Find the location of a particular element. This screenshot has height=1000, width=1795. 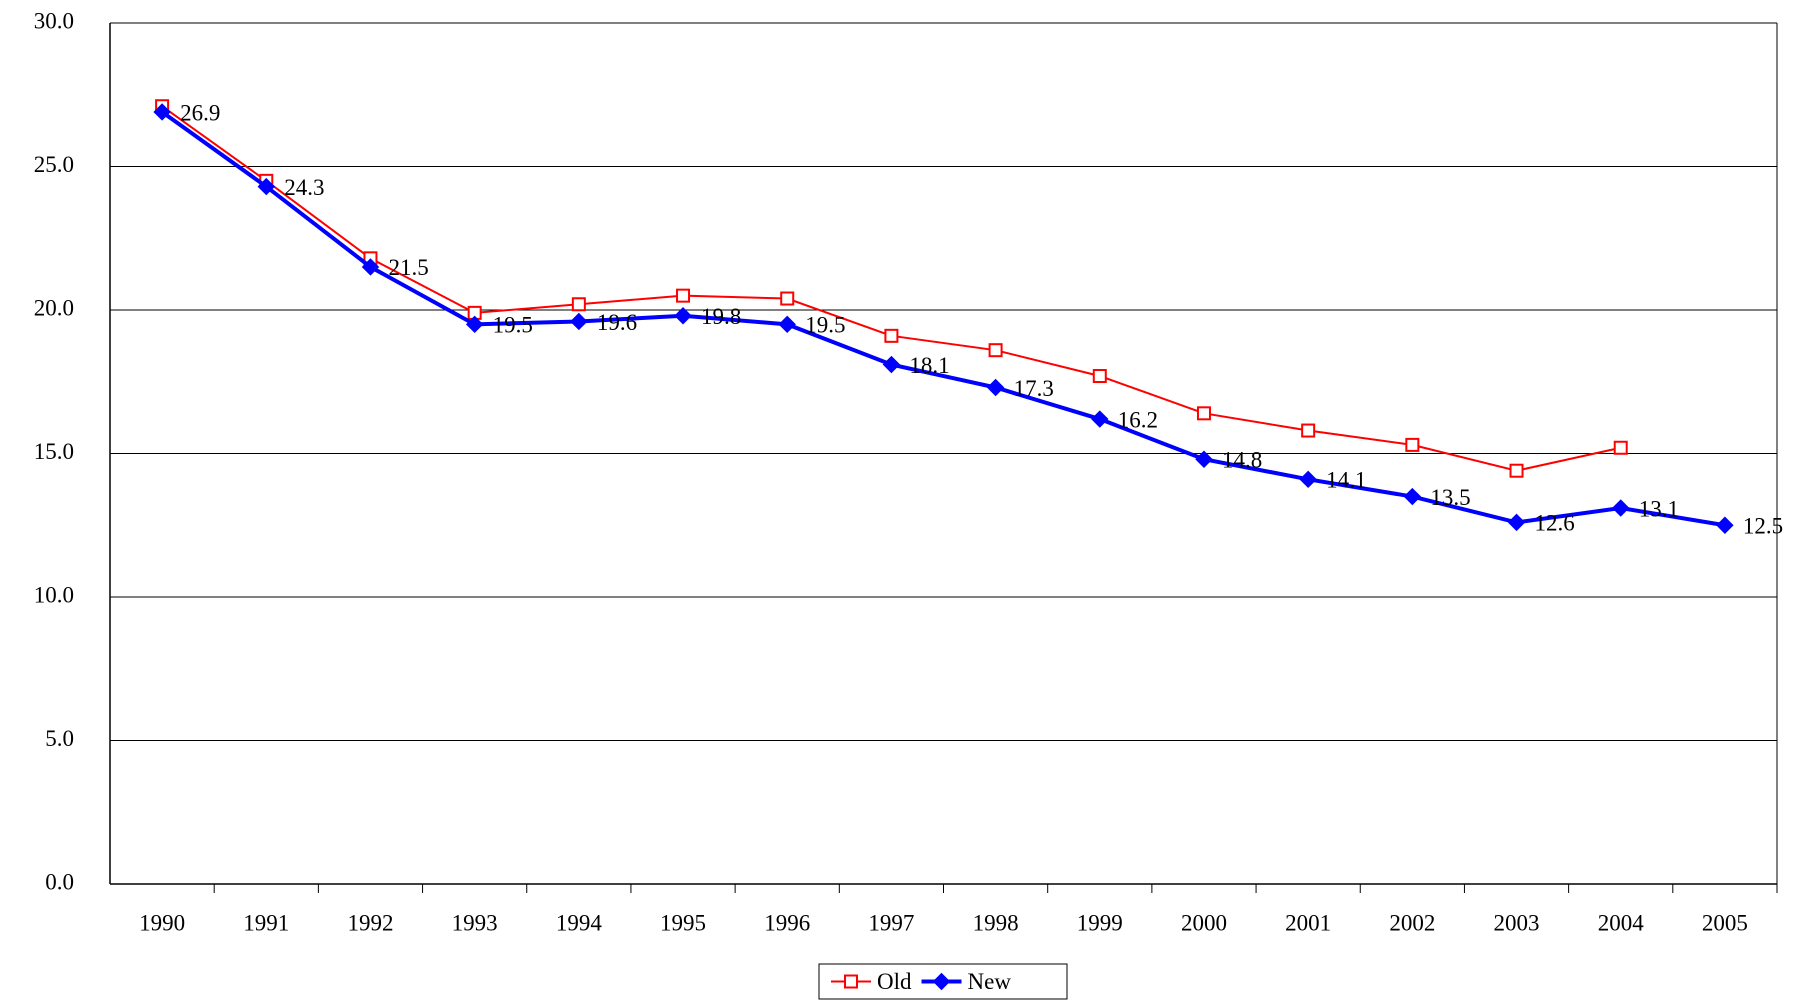

legend-label: New is located at coordinates (990, 981).